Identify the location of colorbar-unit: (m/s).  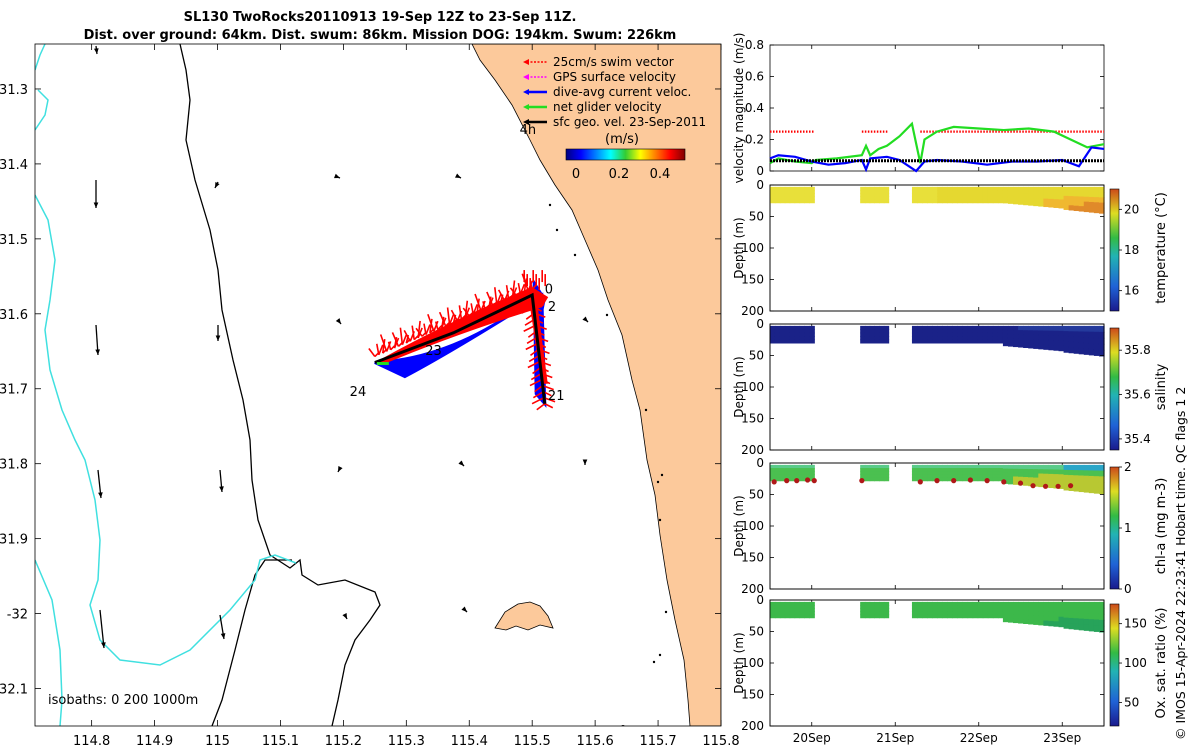
(622, 139).